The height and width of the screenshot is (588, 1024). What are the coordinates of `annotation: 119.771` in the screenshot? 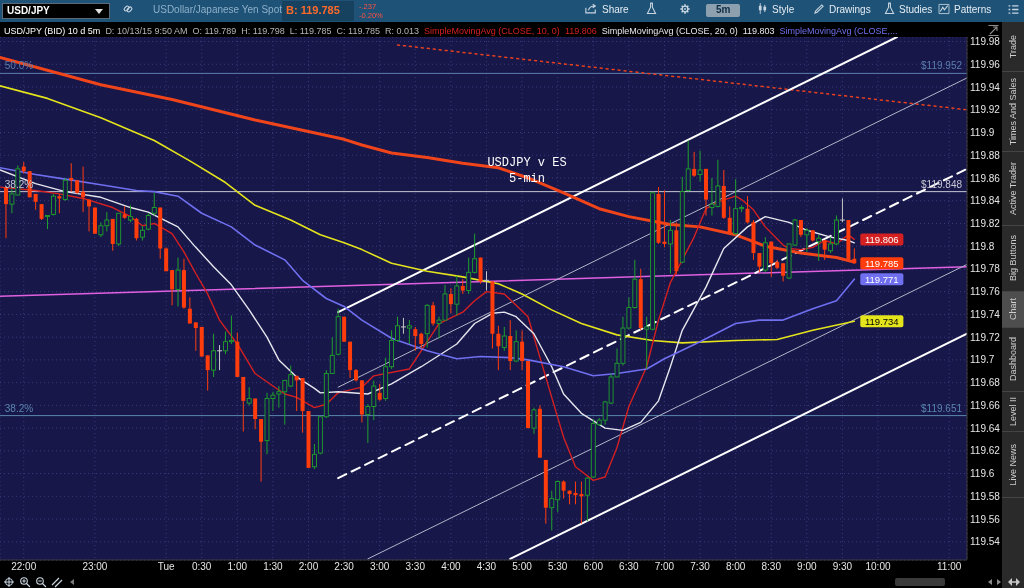 It's located at (882, 279).